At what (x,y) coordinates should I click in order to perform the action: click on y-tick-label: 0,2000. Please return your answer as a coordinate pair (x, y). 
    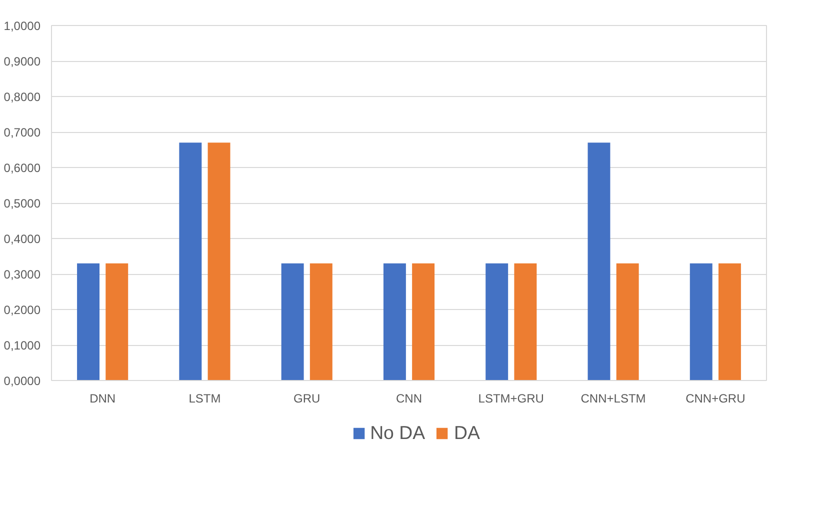
    Looking at the image, I should click on (22, 310).